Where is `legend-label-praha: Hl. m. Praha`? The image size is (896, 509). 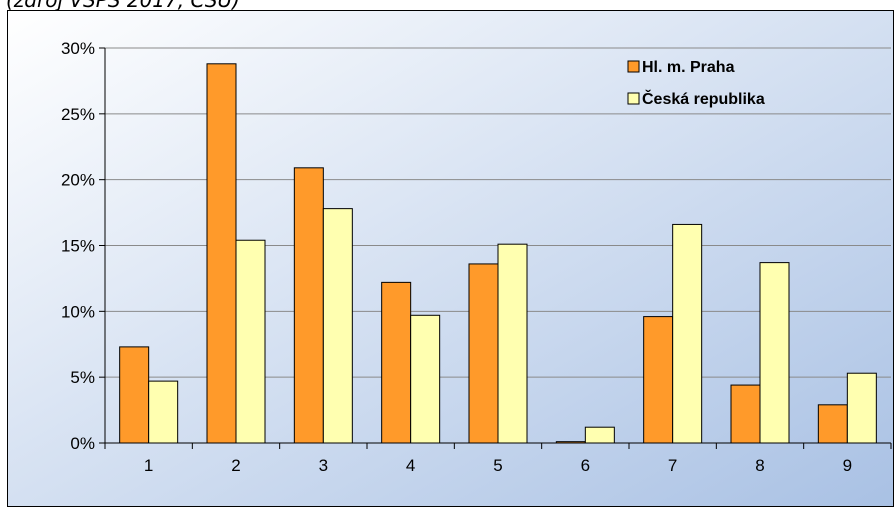 legend-label-praha: Hl. m. Praha is located at coordinates (688, 67).